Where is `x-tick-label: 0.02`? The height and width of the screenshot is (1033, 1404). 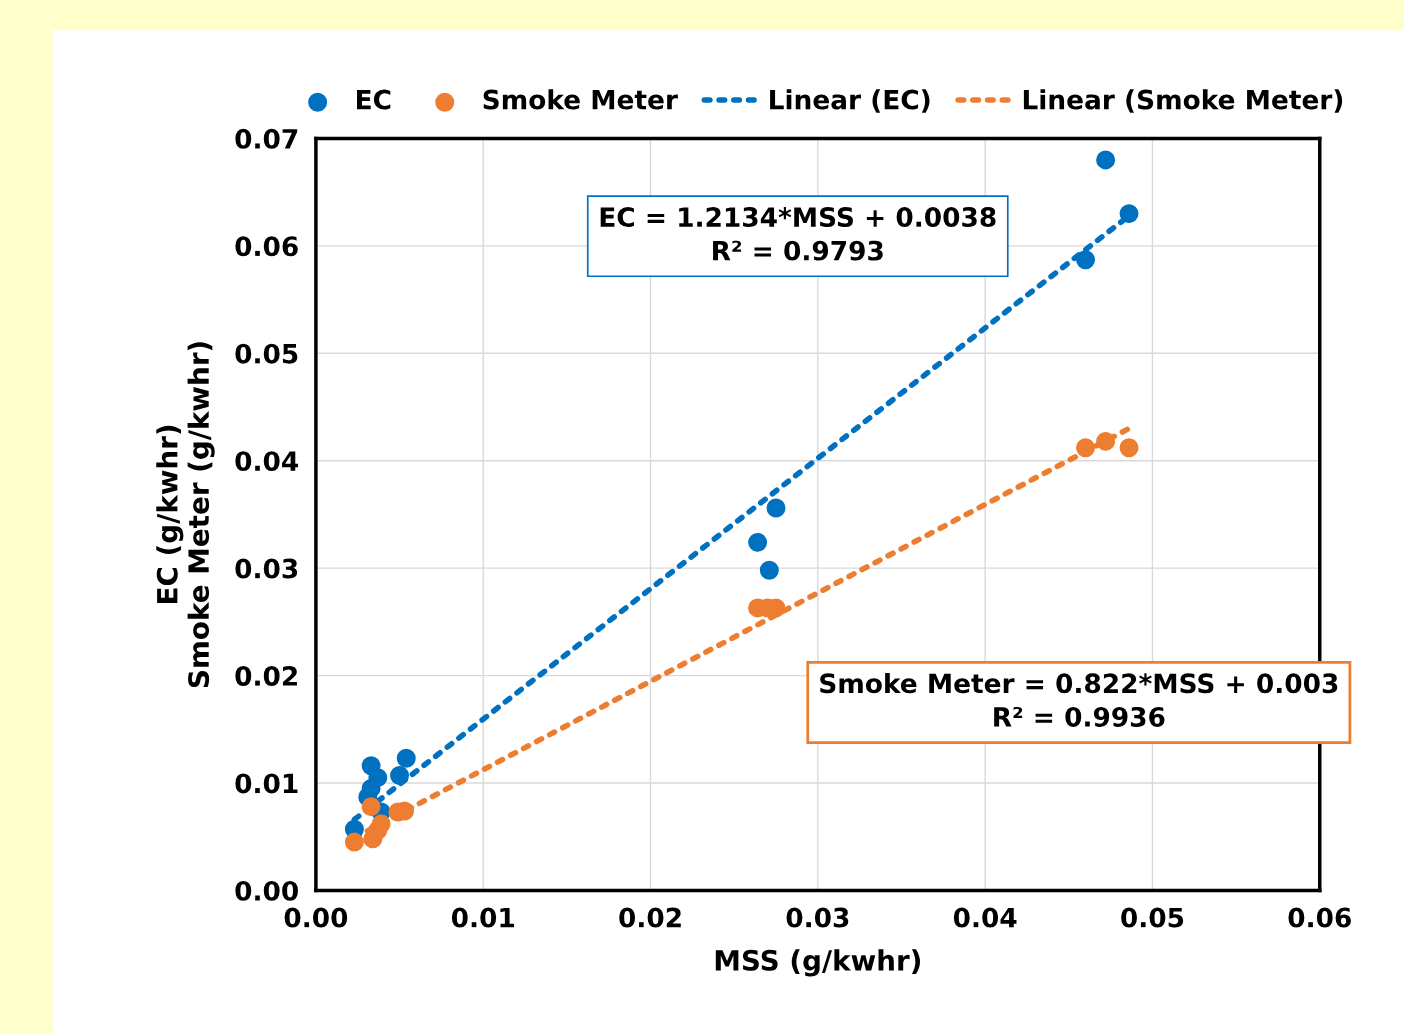 x-tick-label: 0.02 is located at coordinates (650, 917).